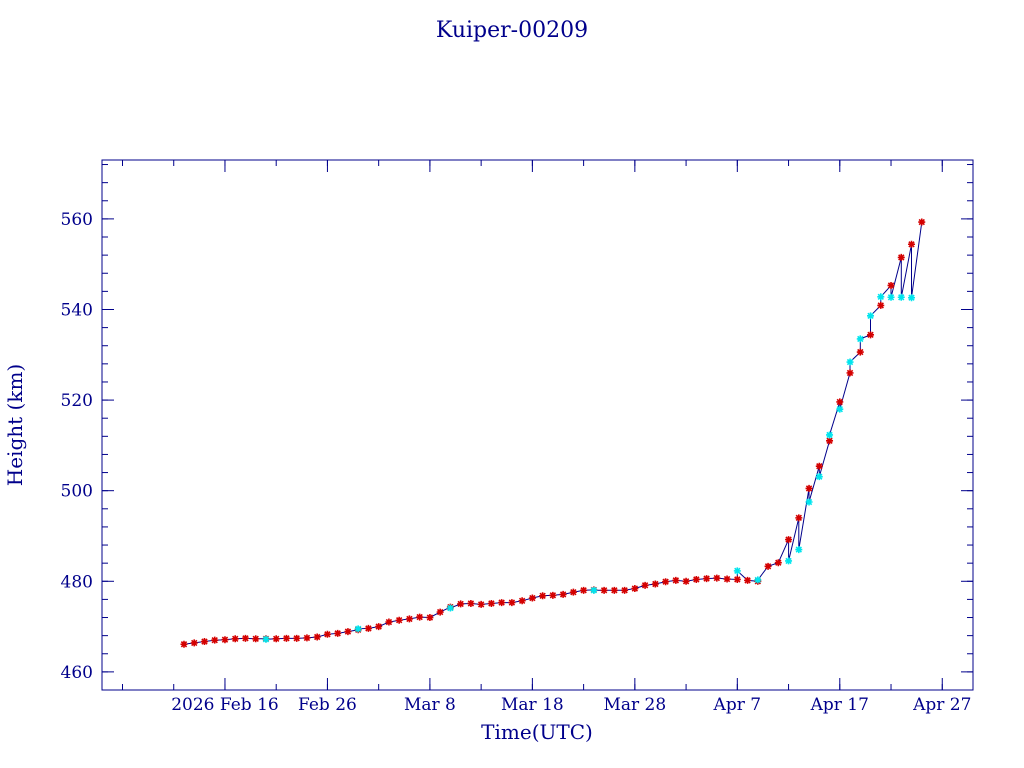 The image size is (1024, 768). What do you see at coordinates (839, 705) in the screenshot?
I see `x-tick-label: Apr 17` at bounding box center [839, 705].